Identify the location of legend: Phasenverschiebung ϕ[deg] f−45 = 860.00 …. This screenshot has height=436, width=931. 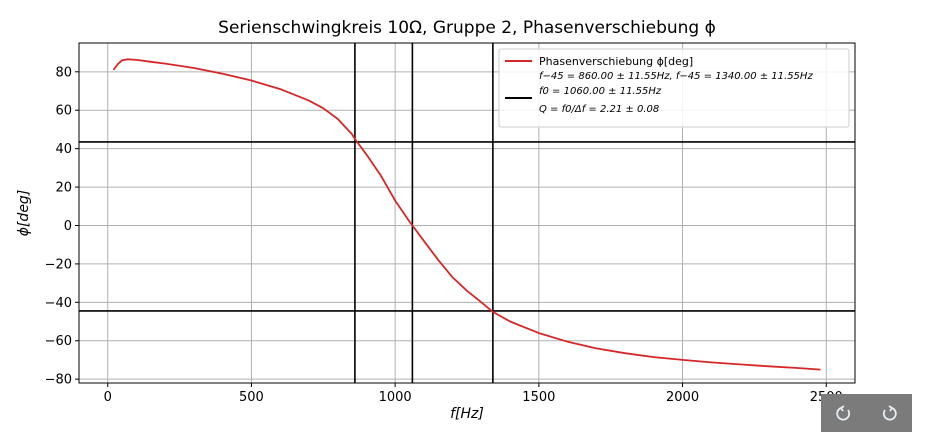
(674, 88).